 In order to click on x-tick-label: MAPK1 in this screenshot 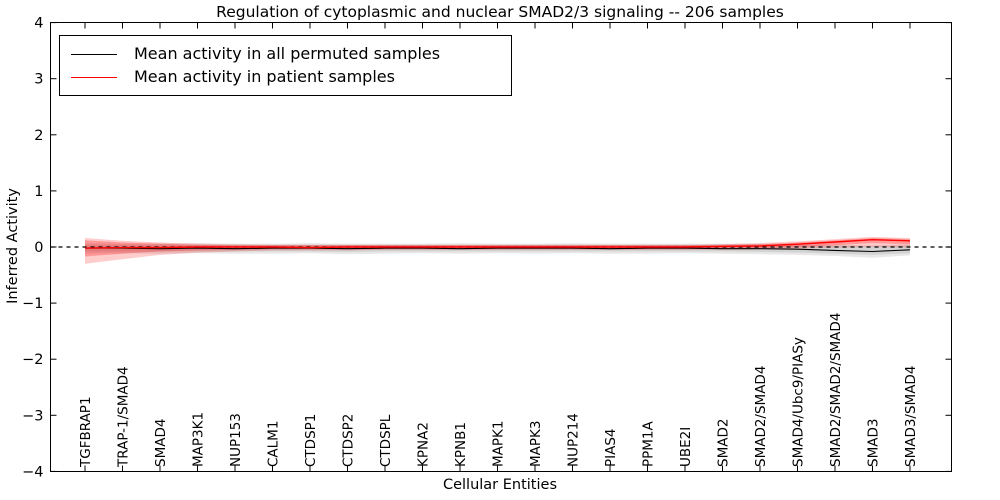, I will do `click(499, 444)`.